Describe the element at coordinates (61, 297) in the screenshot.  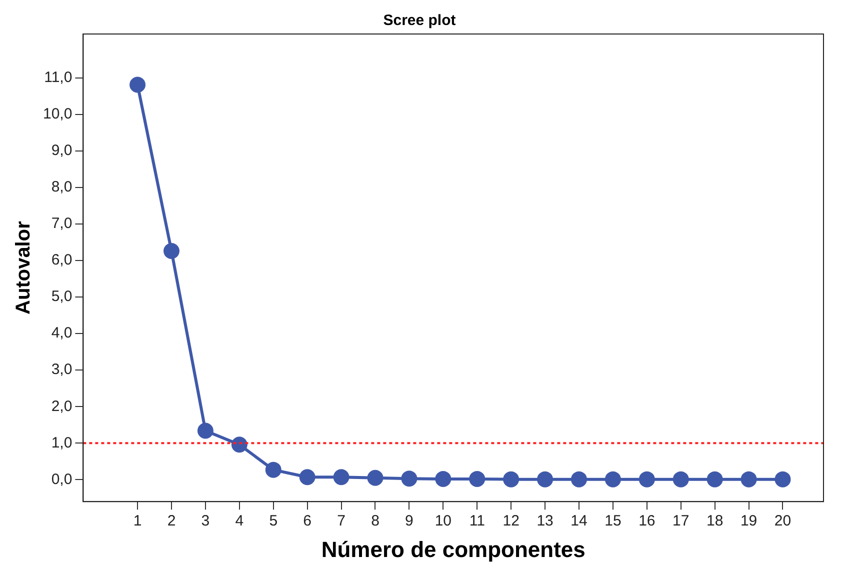
I see `y-tick-label: 5,0` at that location.